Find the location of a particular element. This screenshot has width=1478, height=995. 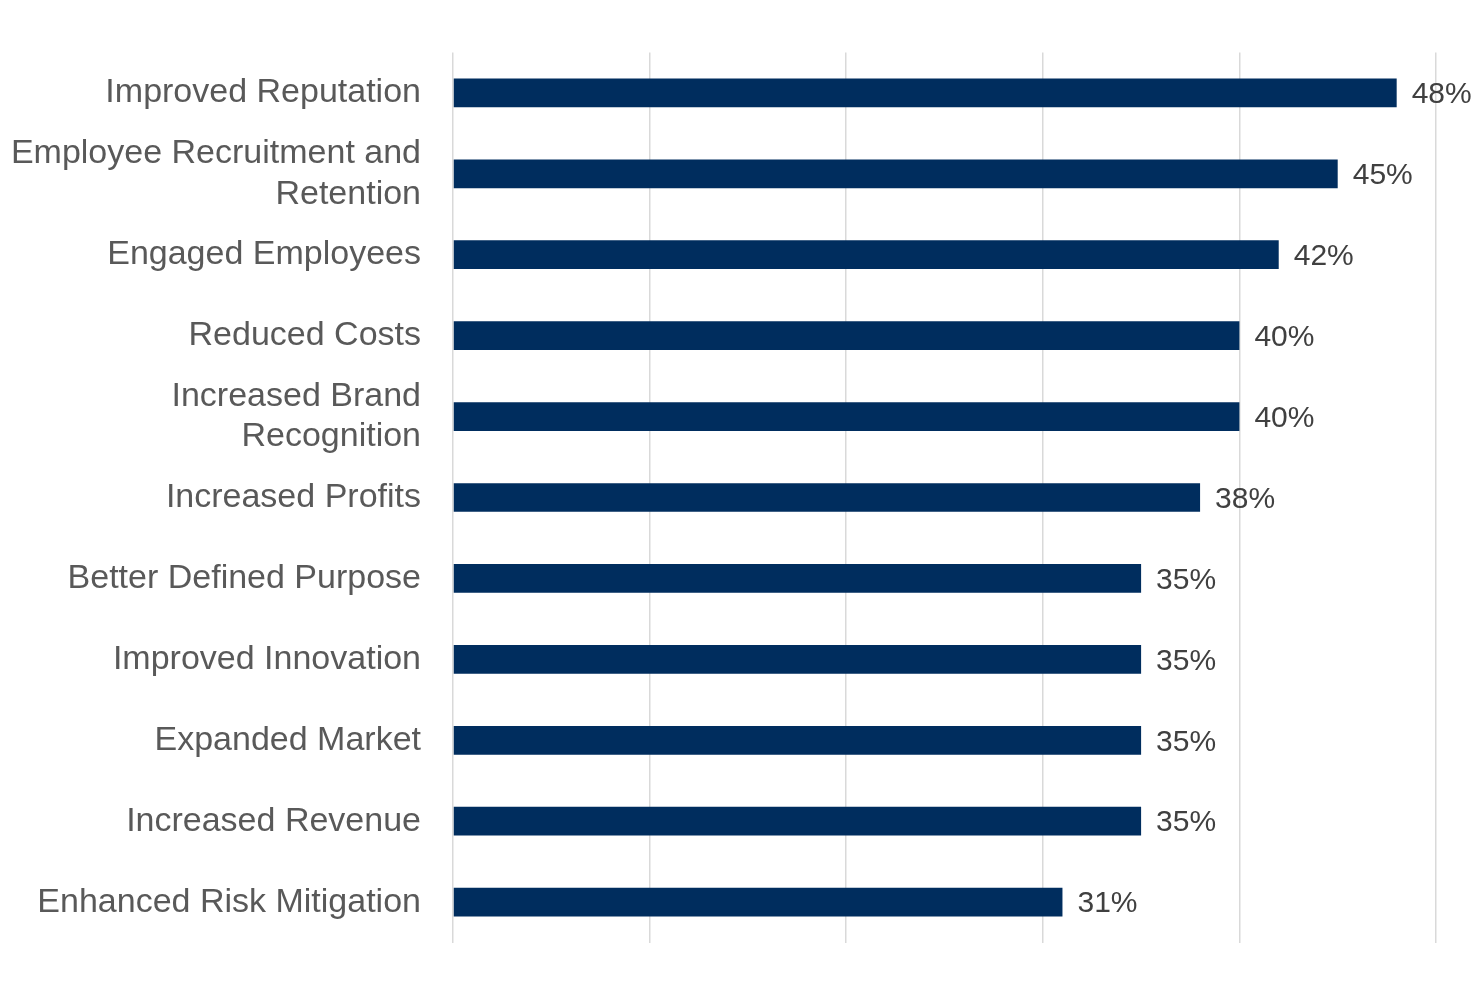

y-tick-label: Expanded Market is located at coordinates (288, 737).